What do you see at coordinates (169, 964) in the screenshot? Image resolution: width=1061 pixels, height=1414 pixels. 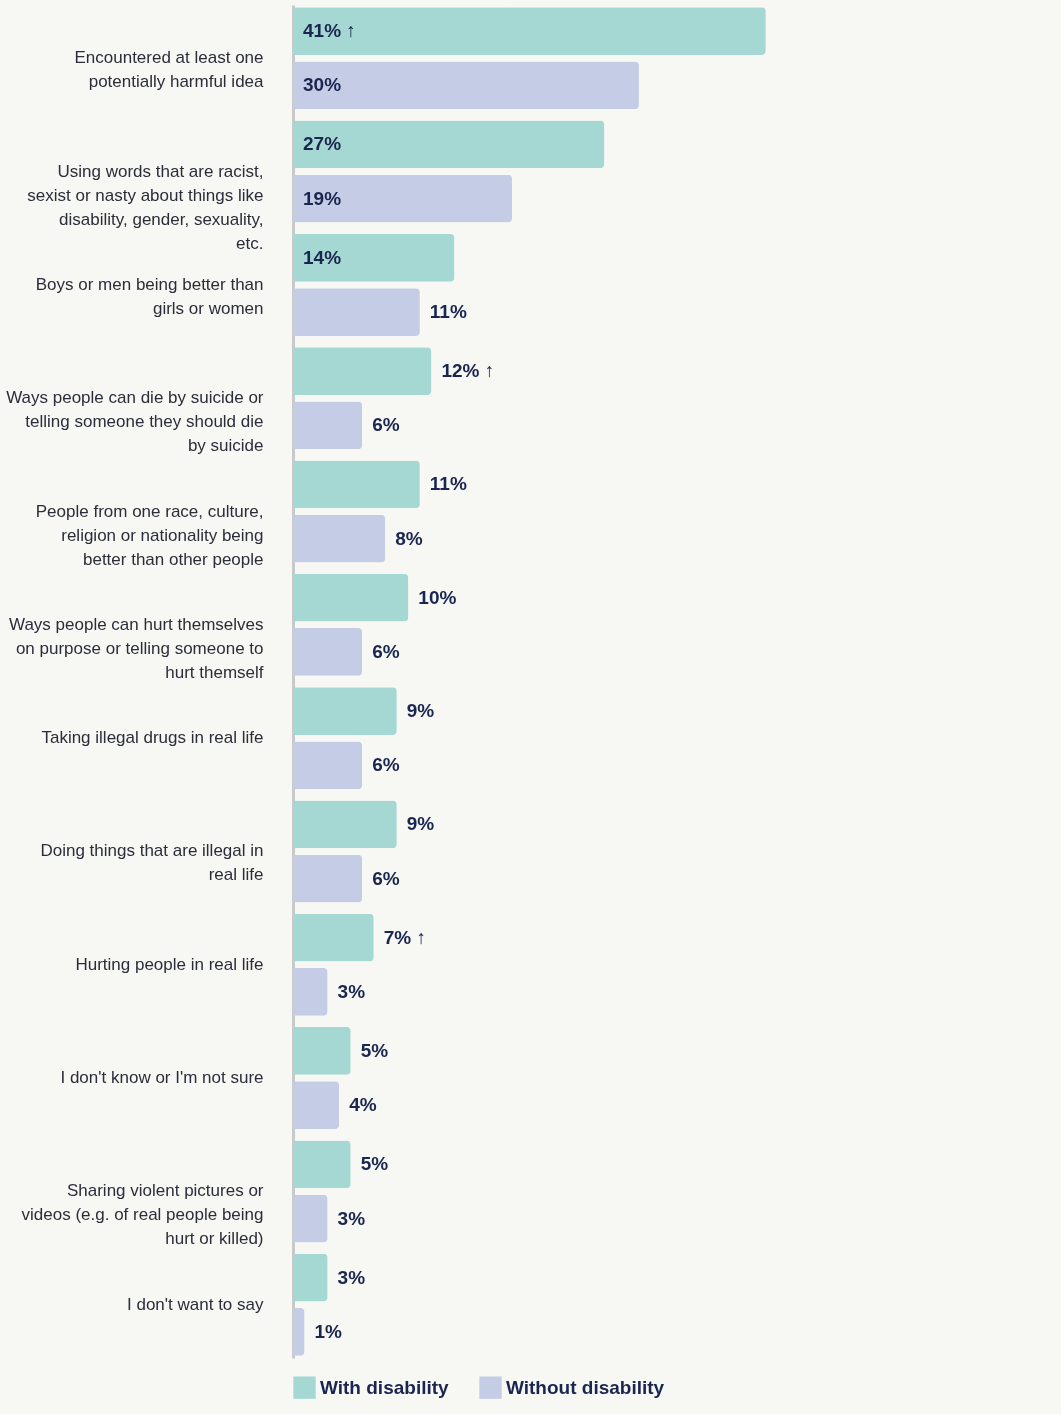 I see `y-tick-label: Hurting people in real life` at bounding box center [169, 964].